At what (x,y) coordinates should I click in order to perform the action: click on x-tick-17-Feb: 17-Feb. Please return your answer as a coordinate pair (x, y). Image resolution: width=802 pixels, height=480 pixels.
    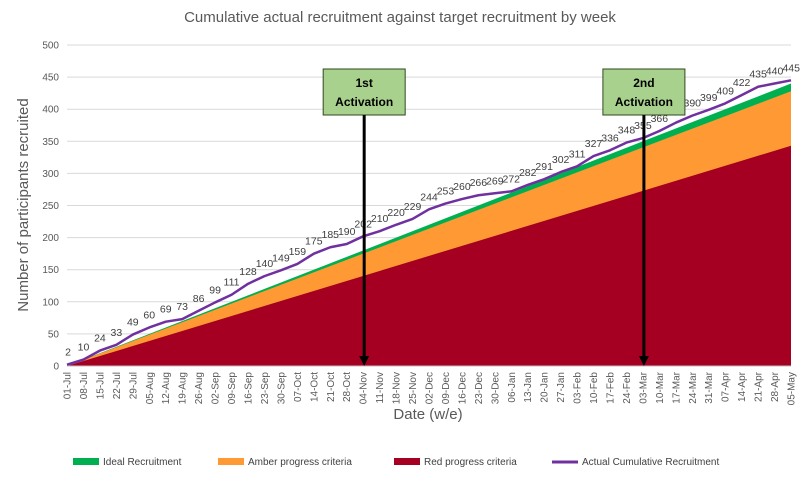
    Looking at the image, I should click on (611, 388).